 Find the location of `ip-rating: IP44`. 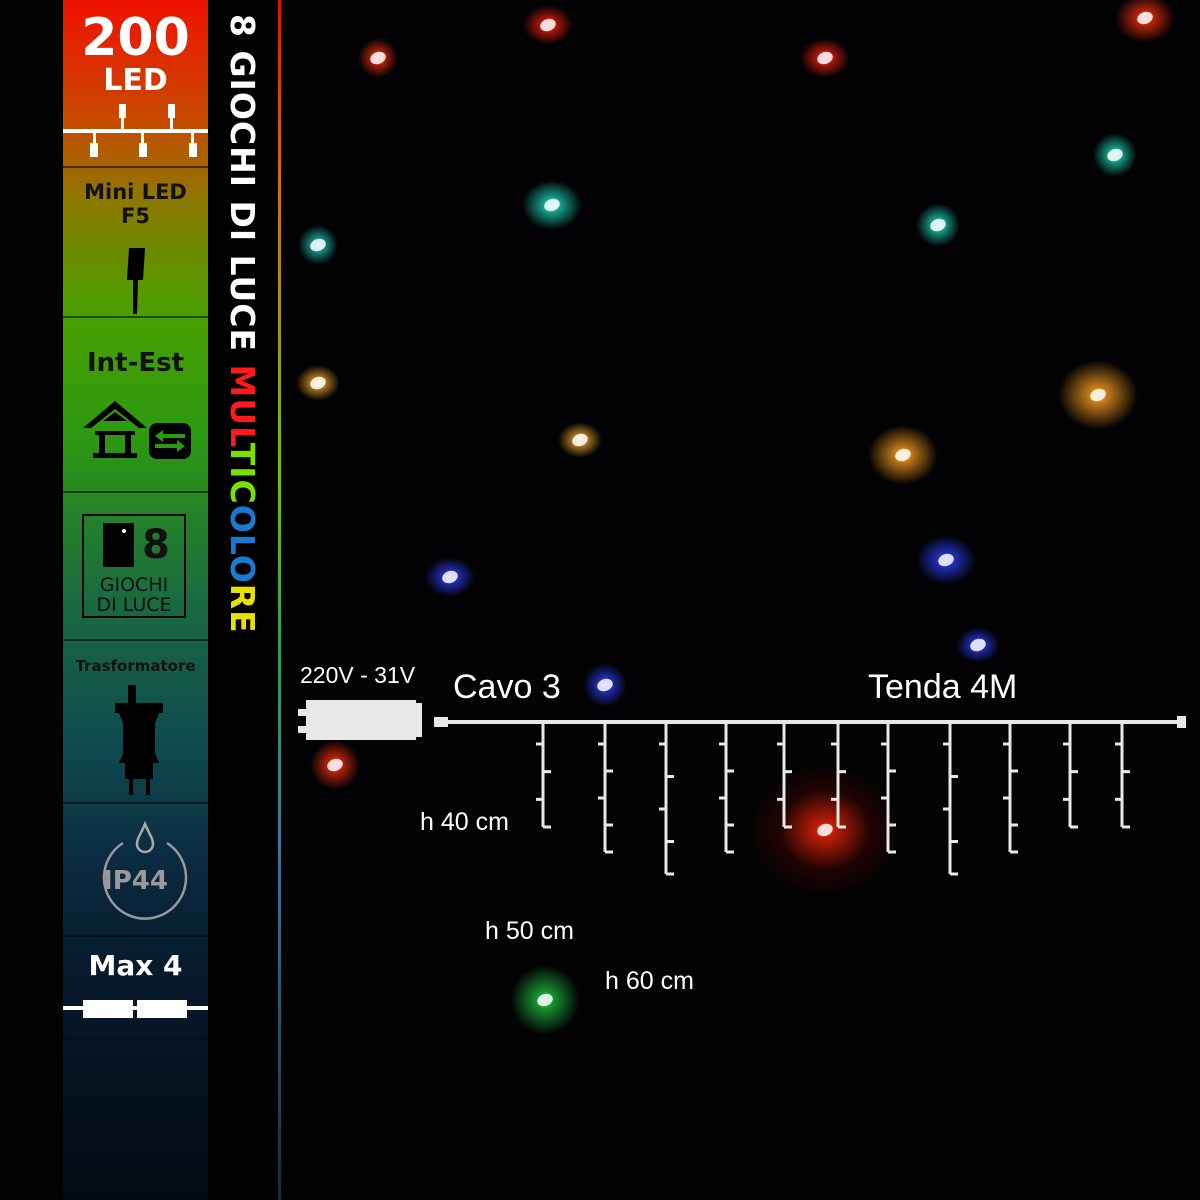

ip-rating: IP44 is located at coordinates (135, 881).